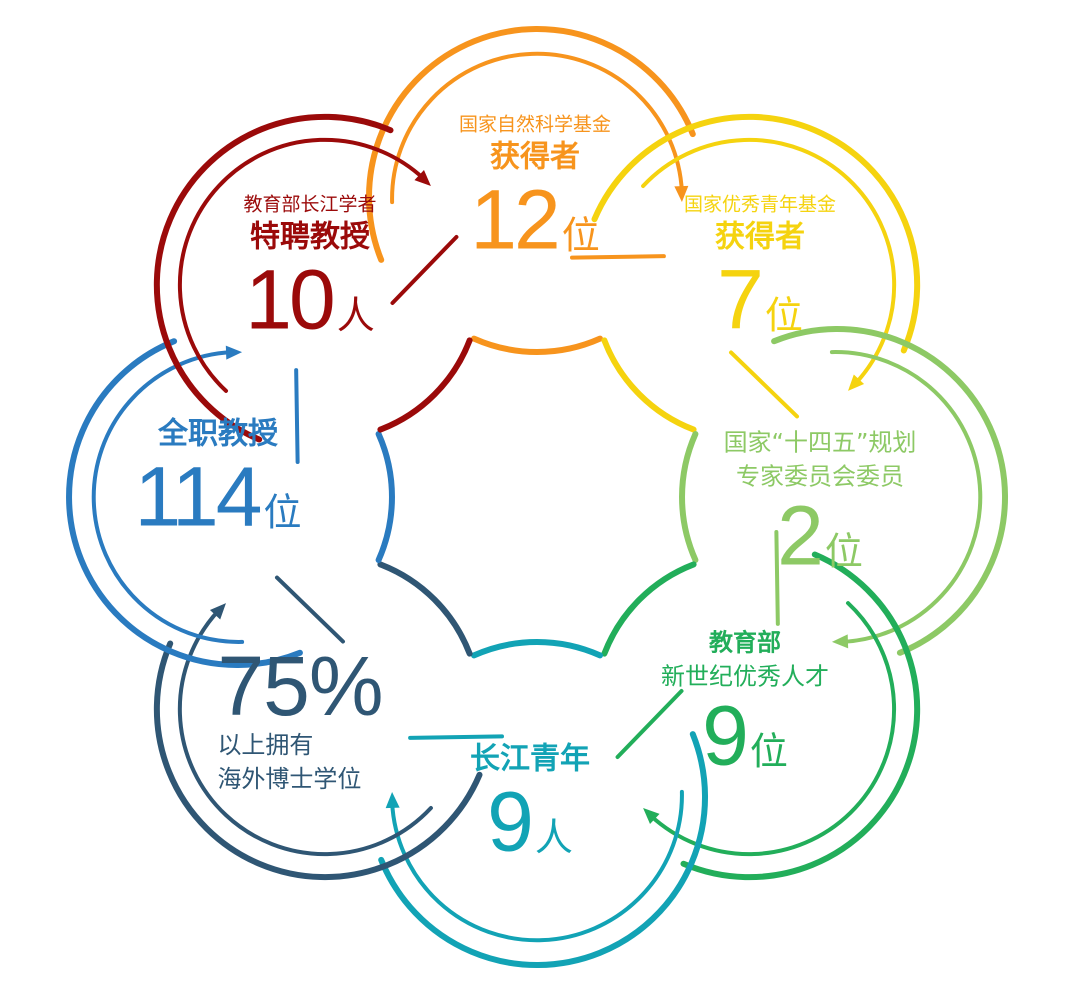 The width and height of the screenshot is (1080, 1007). What do you see at coordinates (310, 204) in the screenshot?
I see `petal-label: 教育部长江学者` at bounding box center [310, 204].